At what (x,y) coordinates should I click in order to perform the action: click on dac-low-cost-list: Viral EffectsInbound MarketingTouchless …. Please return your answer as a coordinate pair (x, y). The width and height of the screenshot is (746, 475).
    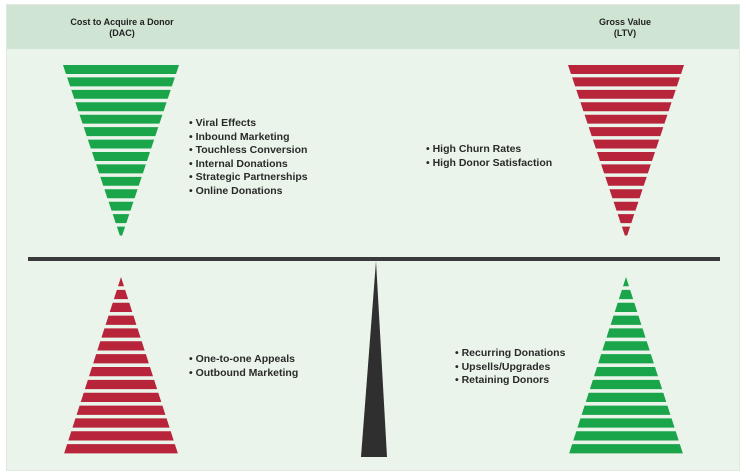
    Looking at the image, I should click on (248, 157).